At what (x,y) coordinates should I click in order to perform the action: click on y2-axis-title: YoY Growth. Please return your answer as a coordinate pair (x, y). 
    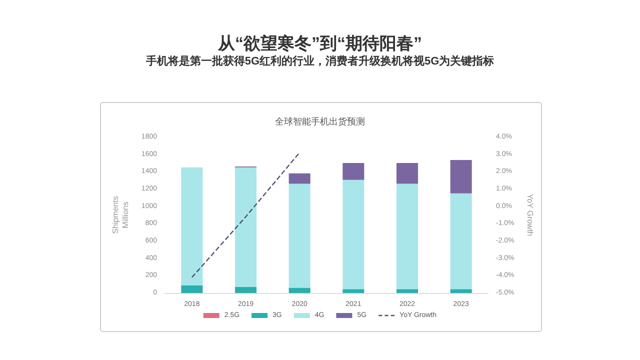
    Looking at the image, I should click on (530, 215).